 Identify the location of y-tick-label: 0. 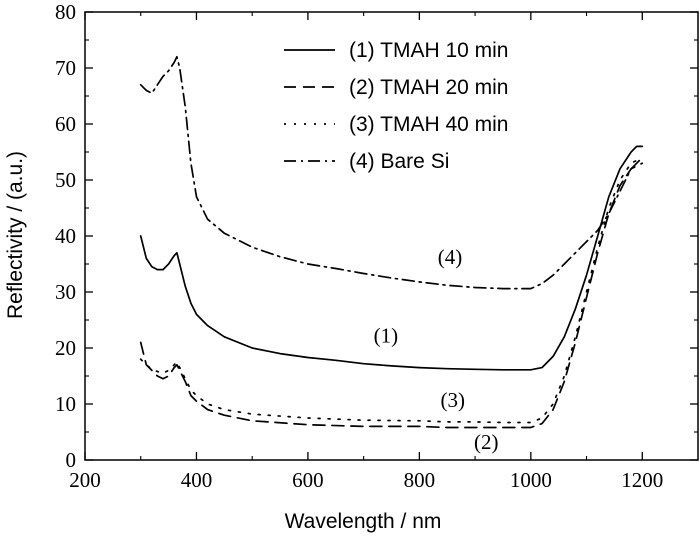
(71, 460).